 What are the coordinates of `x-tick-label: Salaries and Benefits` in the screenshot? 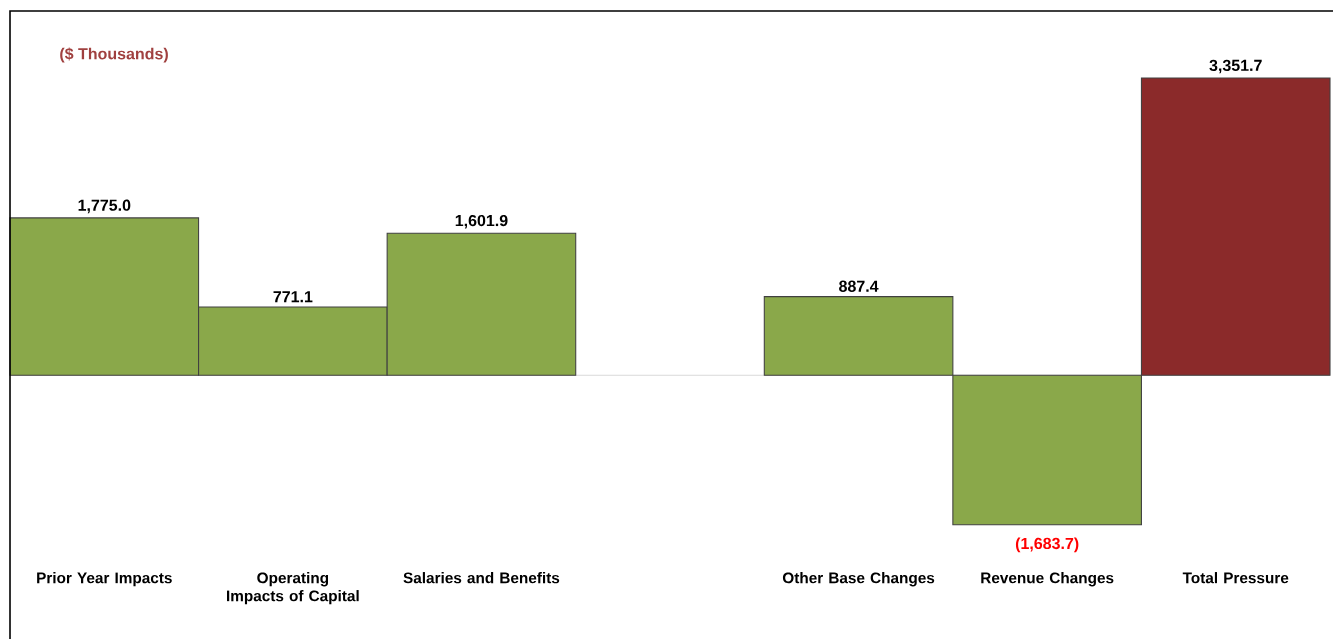 It's located at (481, 578).